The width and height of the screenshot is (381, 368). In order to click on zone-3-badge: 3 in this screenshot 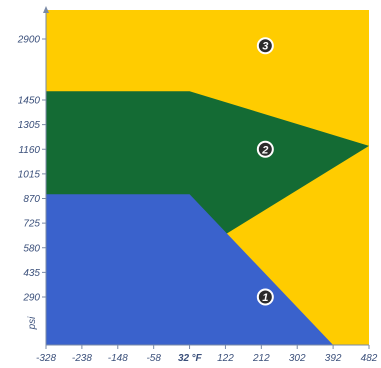, I will do `click(265, 46)`.